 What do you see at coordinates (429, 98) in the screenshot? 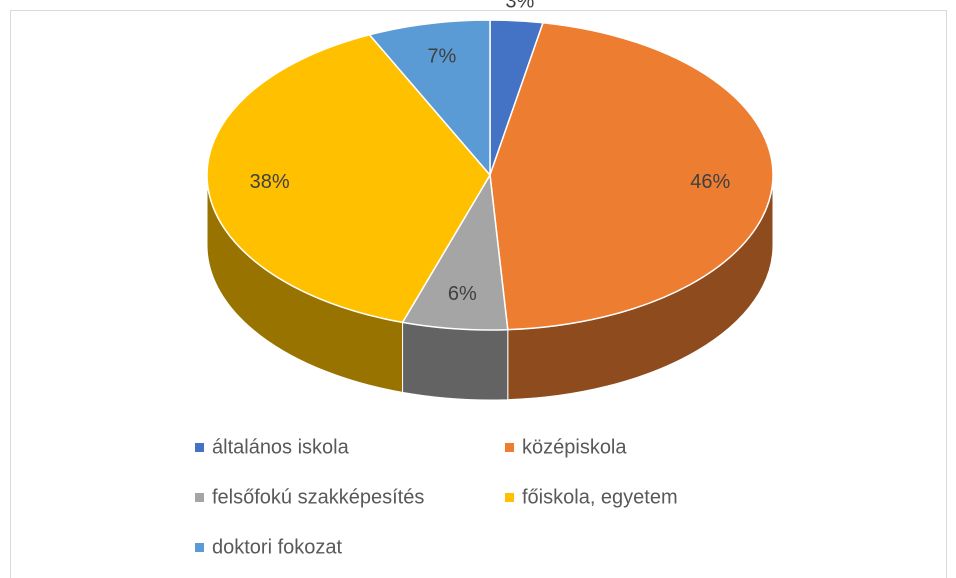
I see `slice` at bounding box center [429, 98].